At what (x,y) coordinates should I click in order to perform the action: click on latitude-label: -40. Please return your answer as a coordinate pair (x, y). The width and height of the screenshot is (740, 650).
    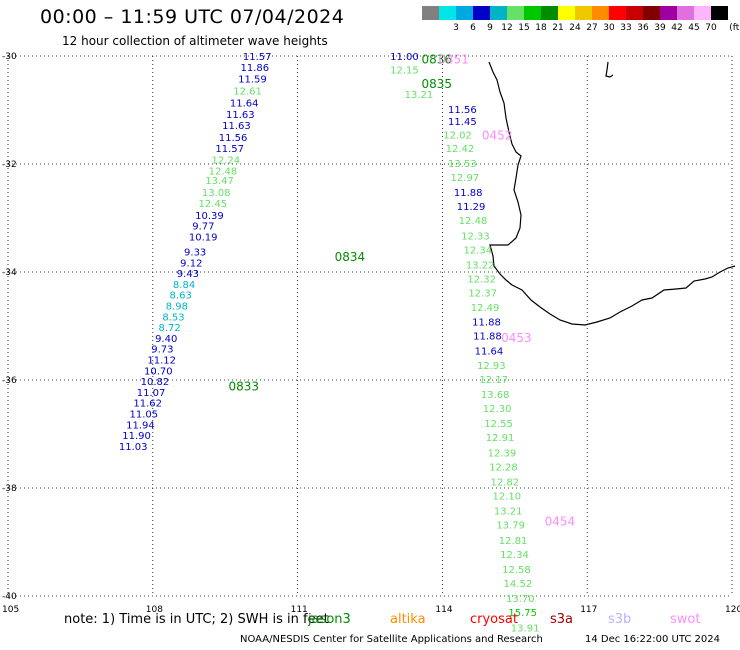
    Looking at the image, I should click on (9, 597).